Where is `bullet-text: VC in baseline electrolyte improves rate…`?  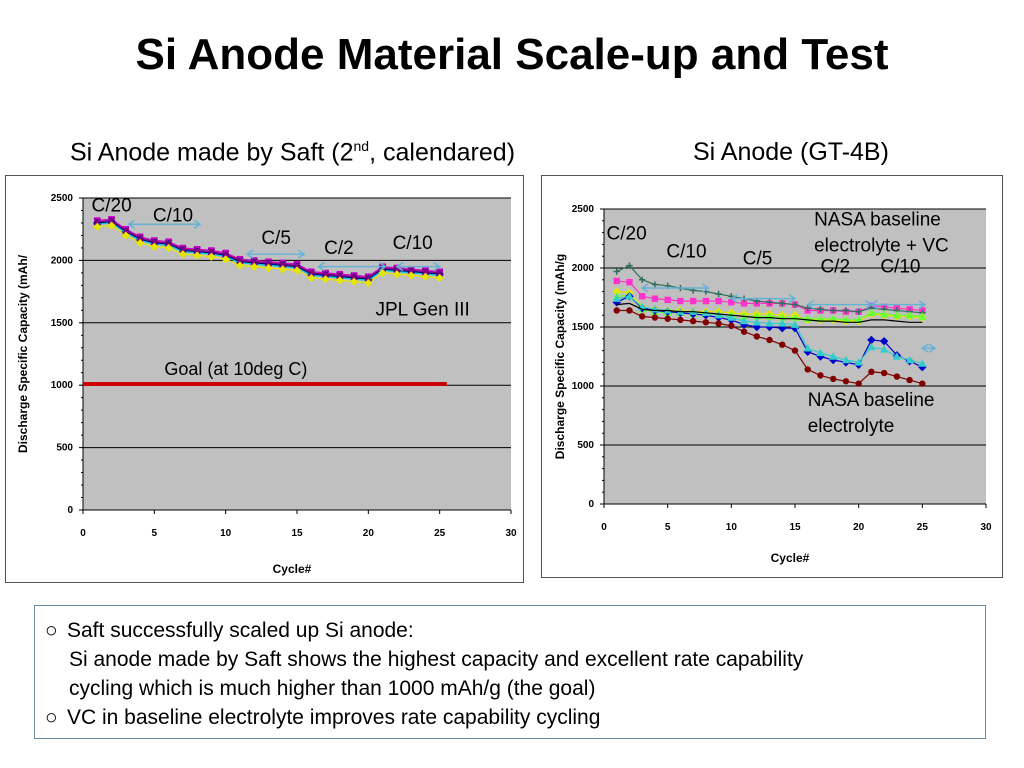
bullet-text: VC in baseline electrolyte improves rate… is located at coordinates (334, 717).